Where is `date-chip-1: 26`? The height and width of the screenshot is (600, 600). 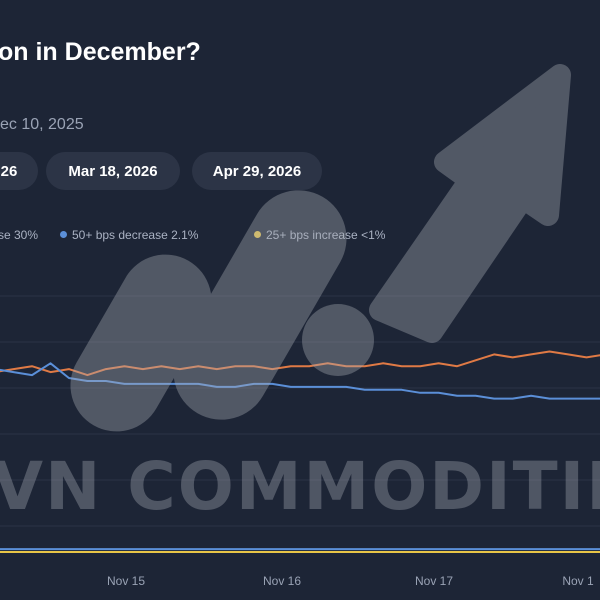 date-chip-1: 26 is located at coordinates (19, 171).